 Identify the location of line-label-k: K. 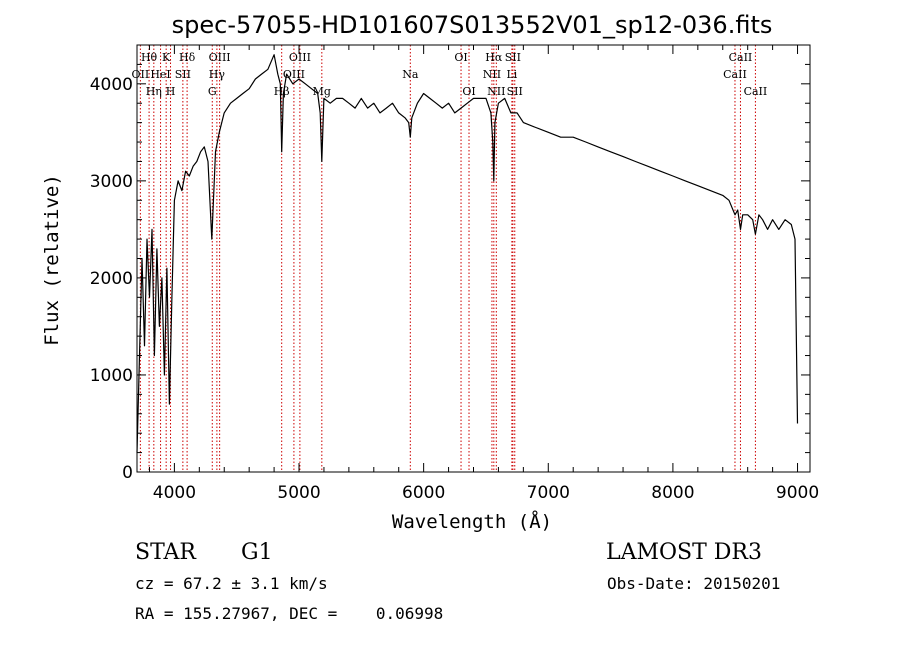
(166, 57).